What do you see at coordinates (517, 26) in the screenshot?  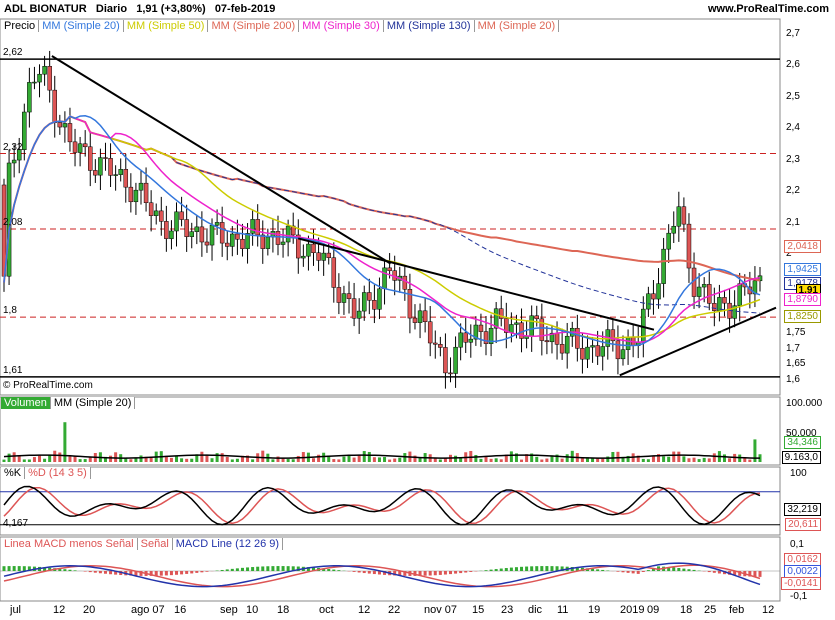 I see `legend-mm20b: MM (Simple 20)` at bounding box center [517, 26].